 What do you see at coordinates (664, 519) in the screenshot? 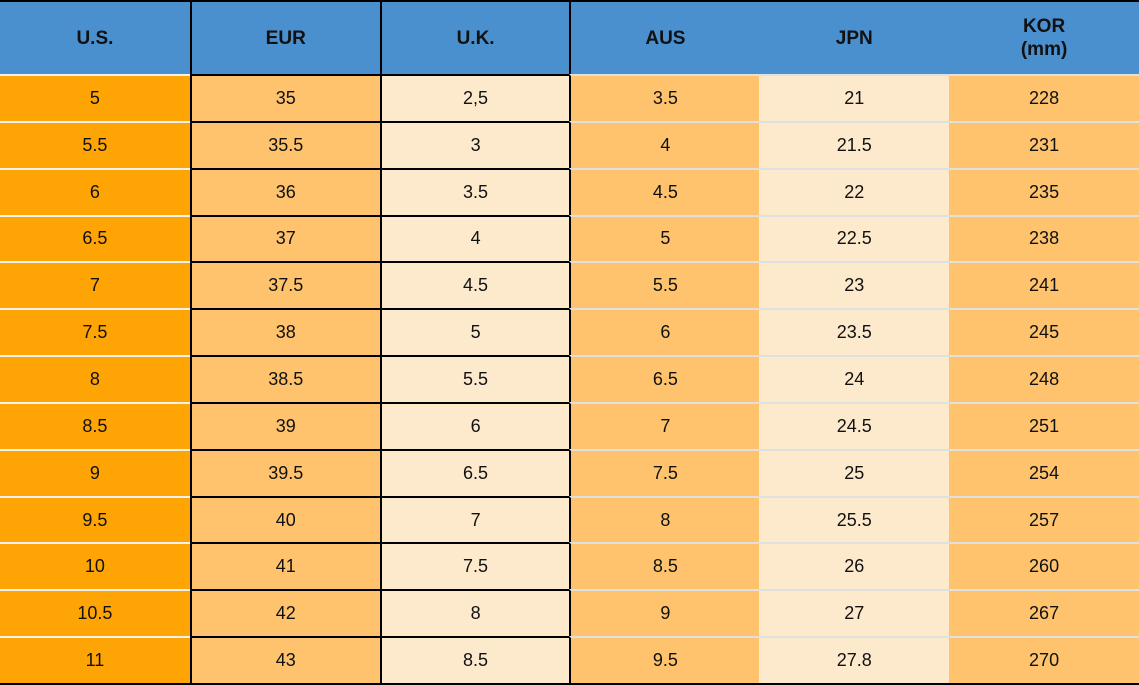
I see `cell-aus: 8` at bounding box center [664, 519].